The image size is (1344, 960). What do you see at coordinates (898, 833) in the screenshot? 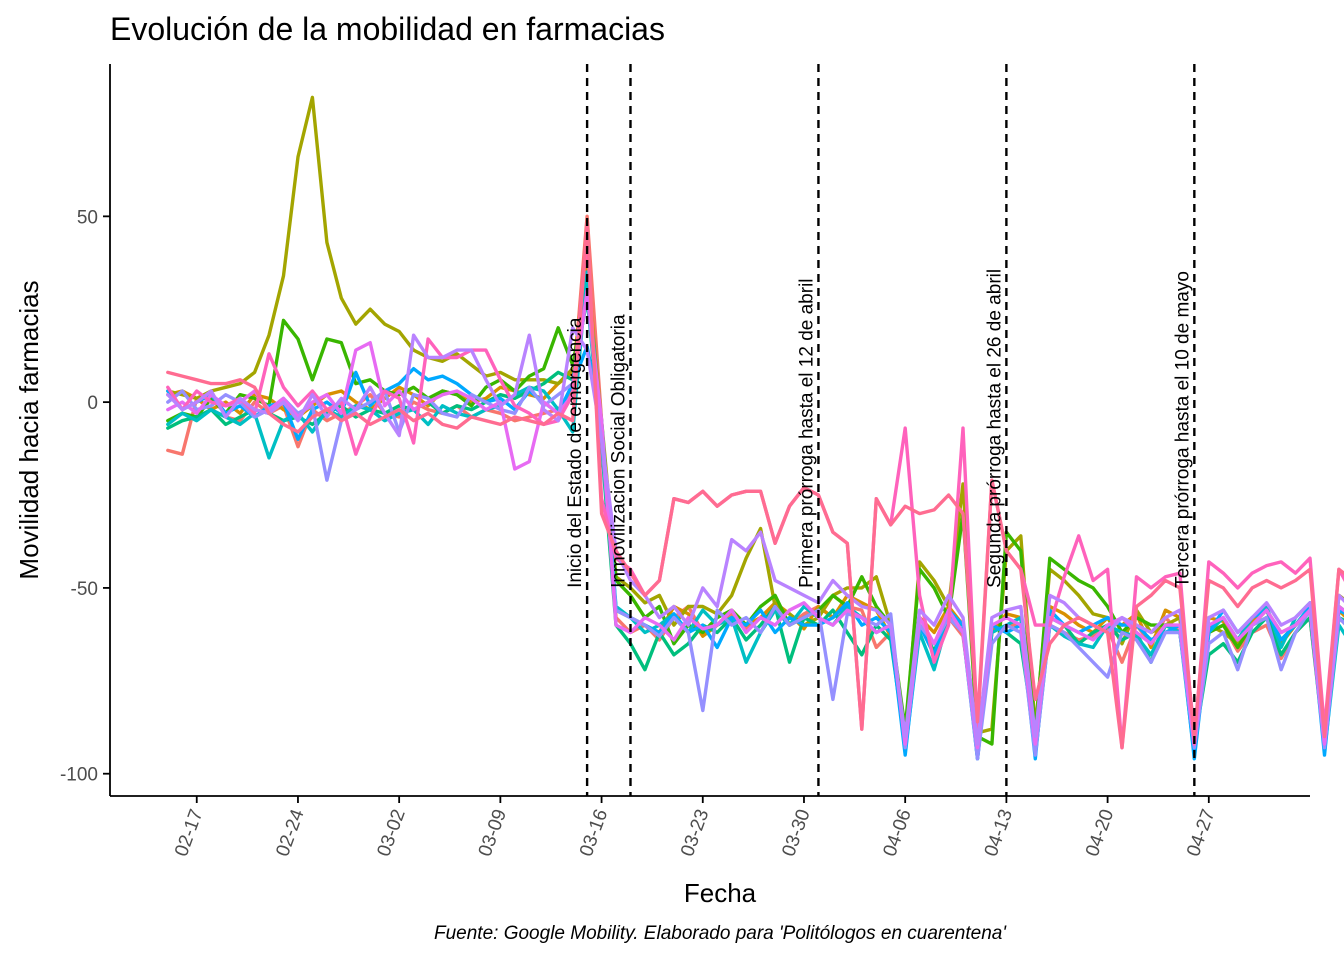
I see `x-tick-label: 04-06` at bounding box center [898, 833].